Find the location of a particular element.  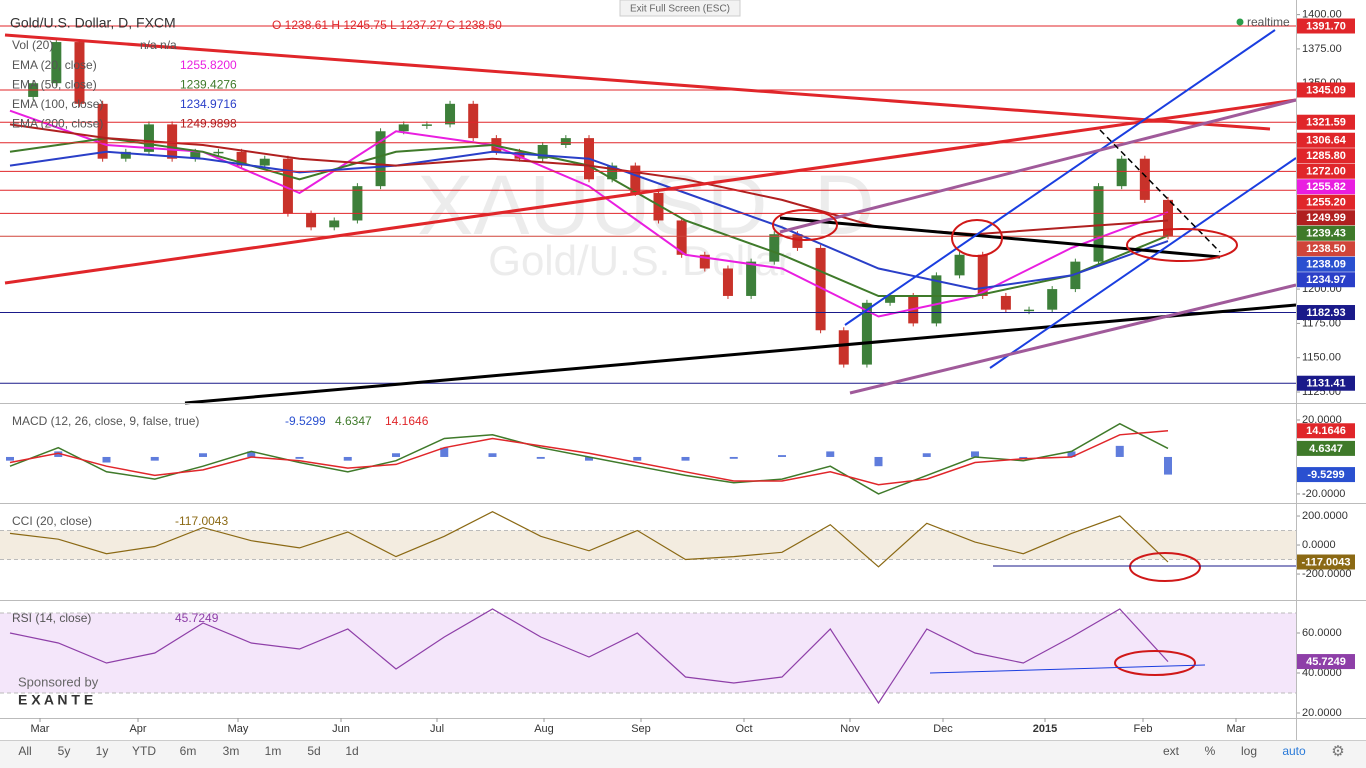

settings-icon: ⚙ is located at coordinates (1337, 751).